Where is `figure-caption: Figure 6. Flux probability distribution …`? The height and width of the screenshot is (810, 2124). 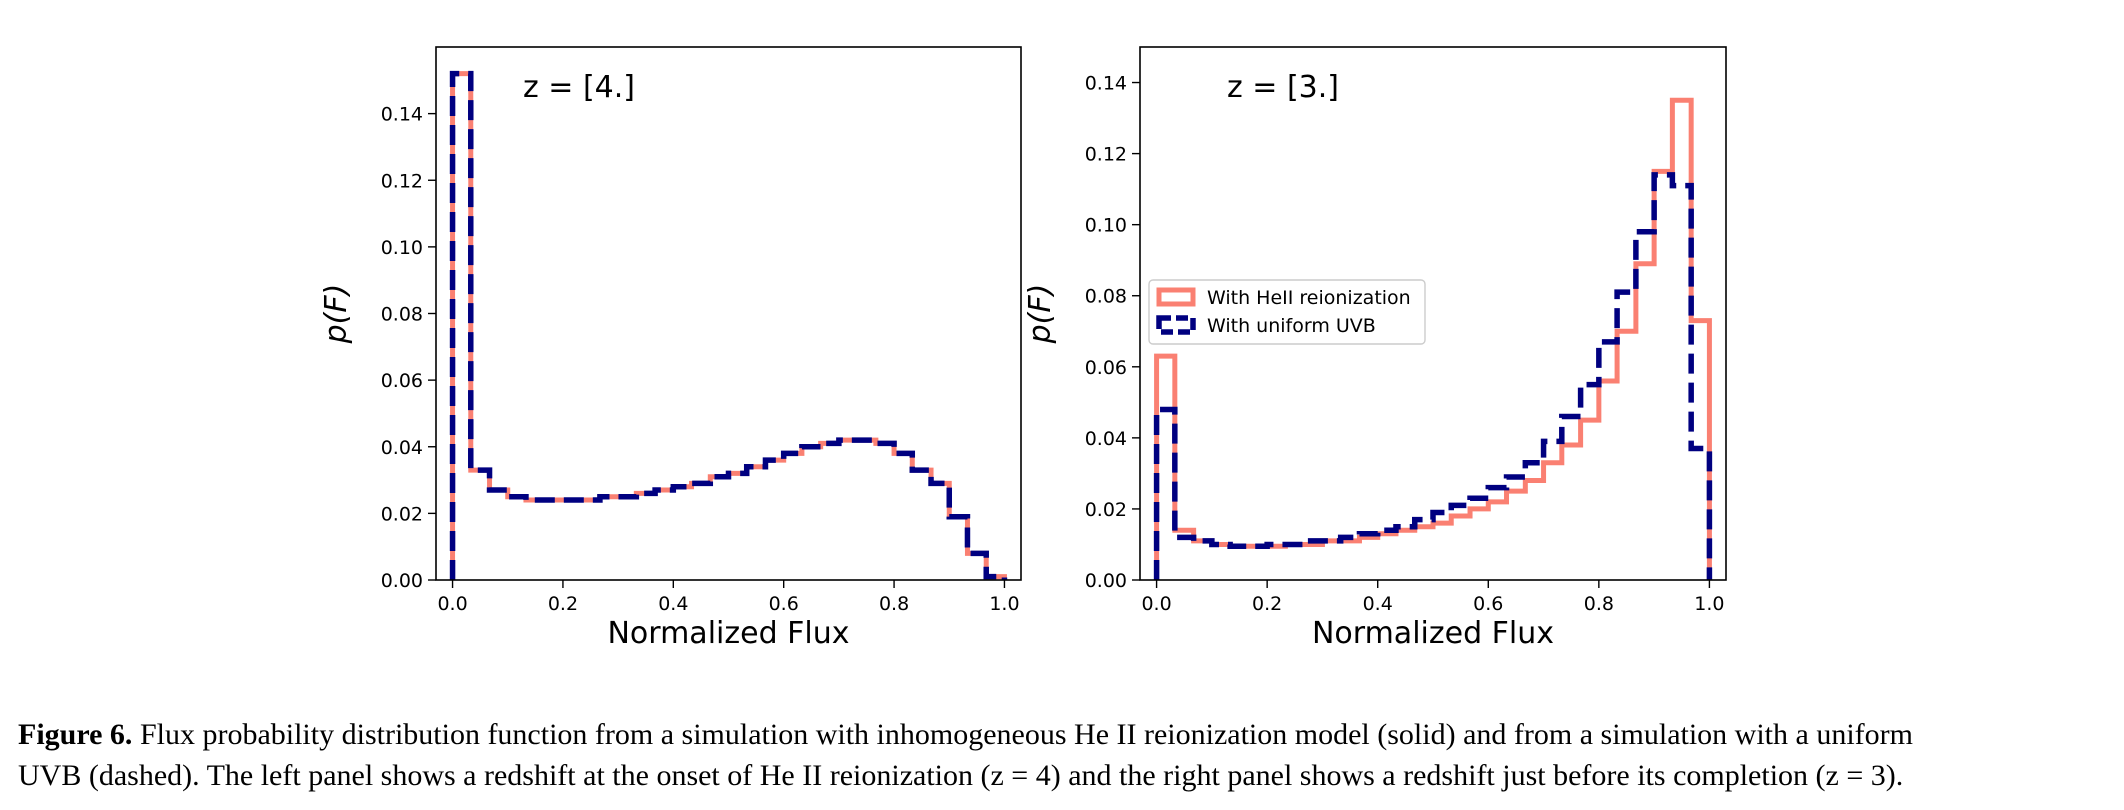 figure-caption: Figure 6. Flux probability distribution … is located at coordinates (1064, 755).